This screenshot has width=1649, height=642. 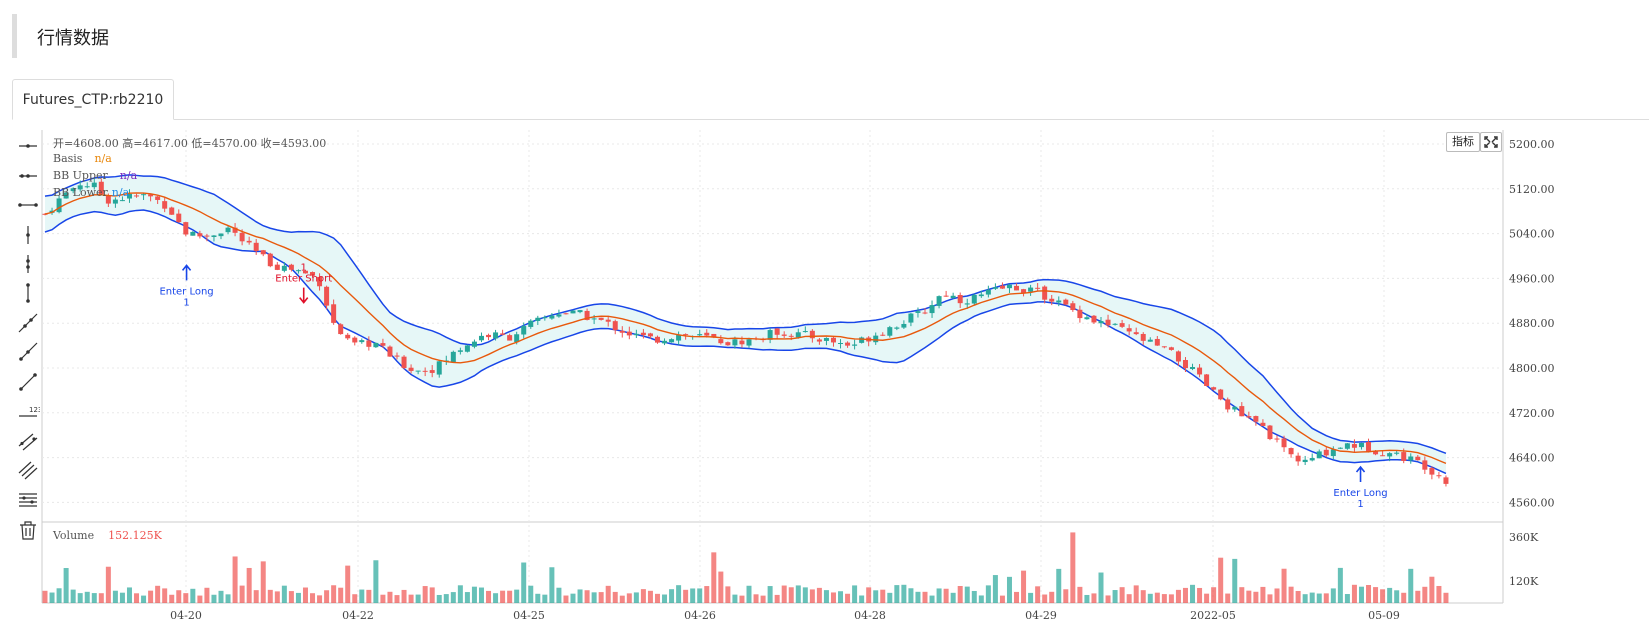 I want to click on price-tick-label: 4640.00, so click(x=1532, y=458).